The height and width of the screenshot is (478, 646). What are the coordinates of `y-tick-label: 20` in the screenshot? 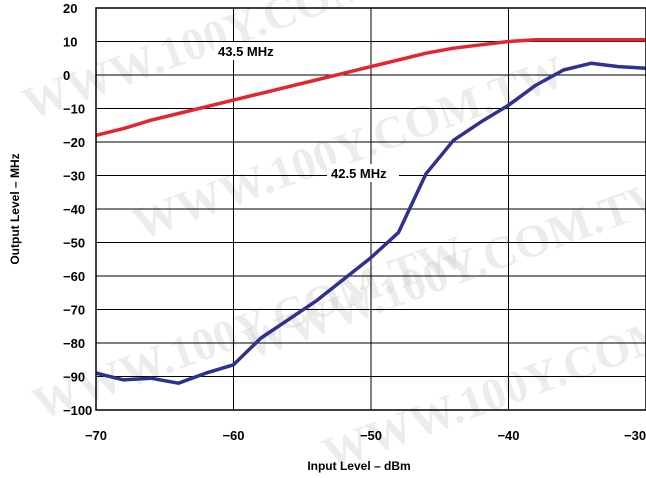 It's located at (70, 8).